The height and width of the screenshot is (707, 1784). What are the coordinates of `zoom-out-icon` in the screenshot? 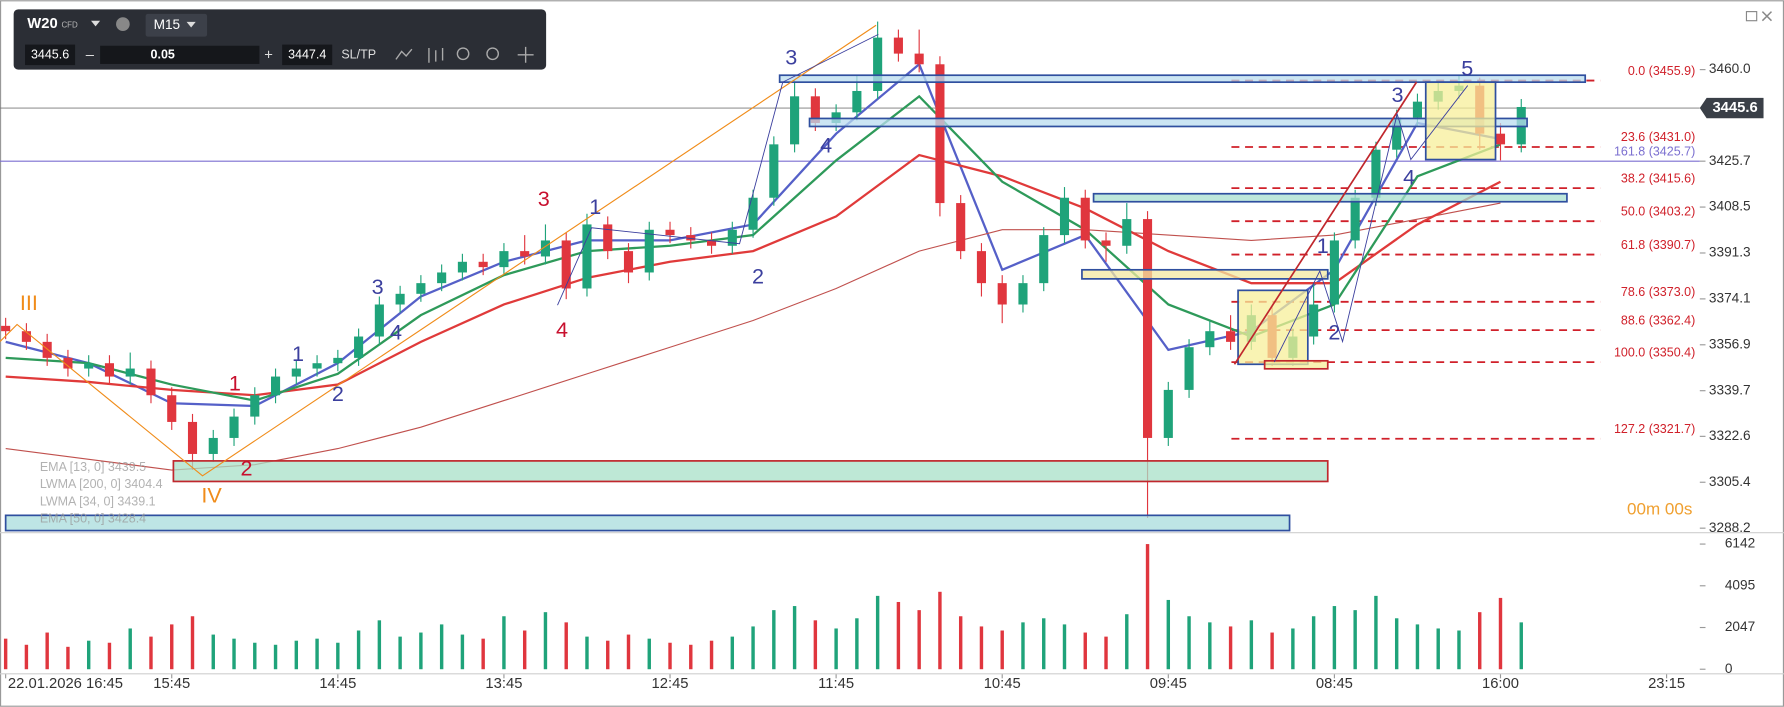 It's located at (463, 54).